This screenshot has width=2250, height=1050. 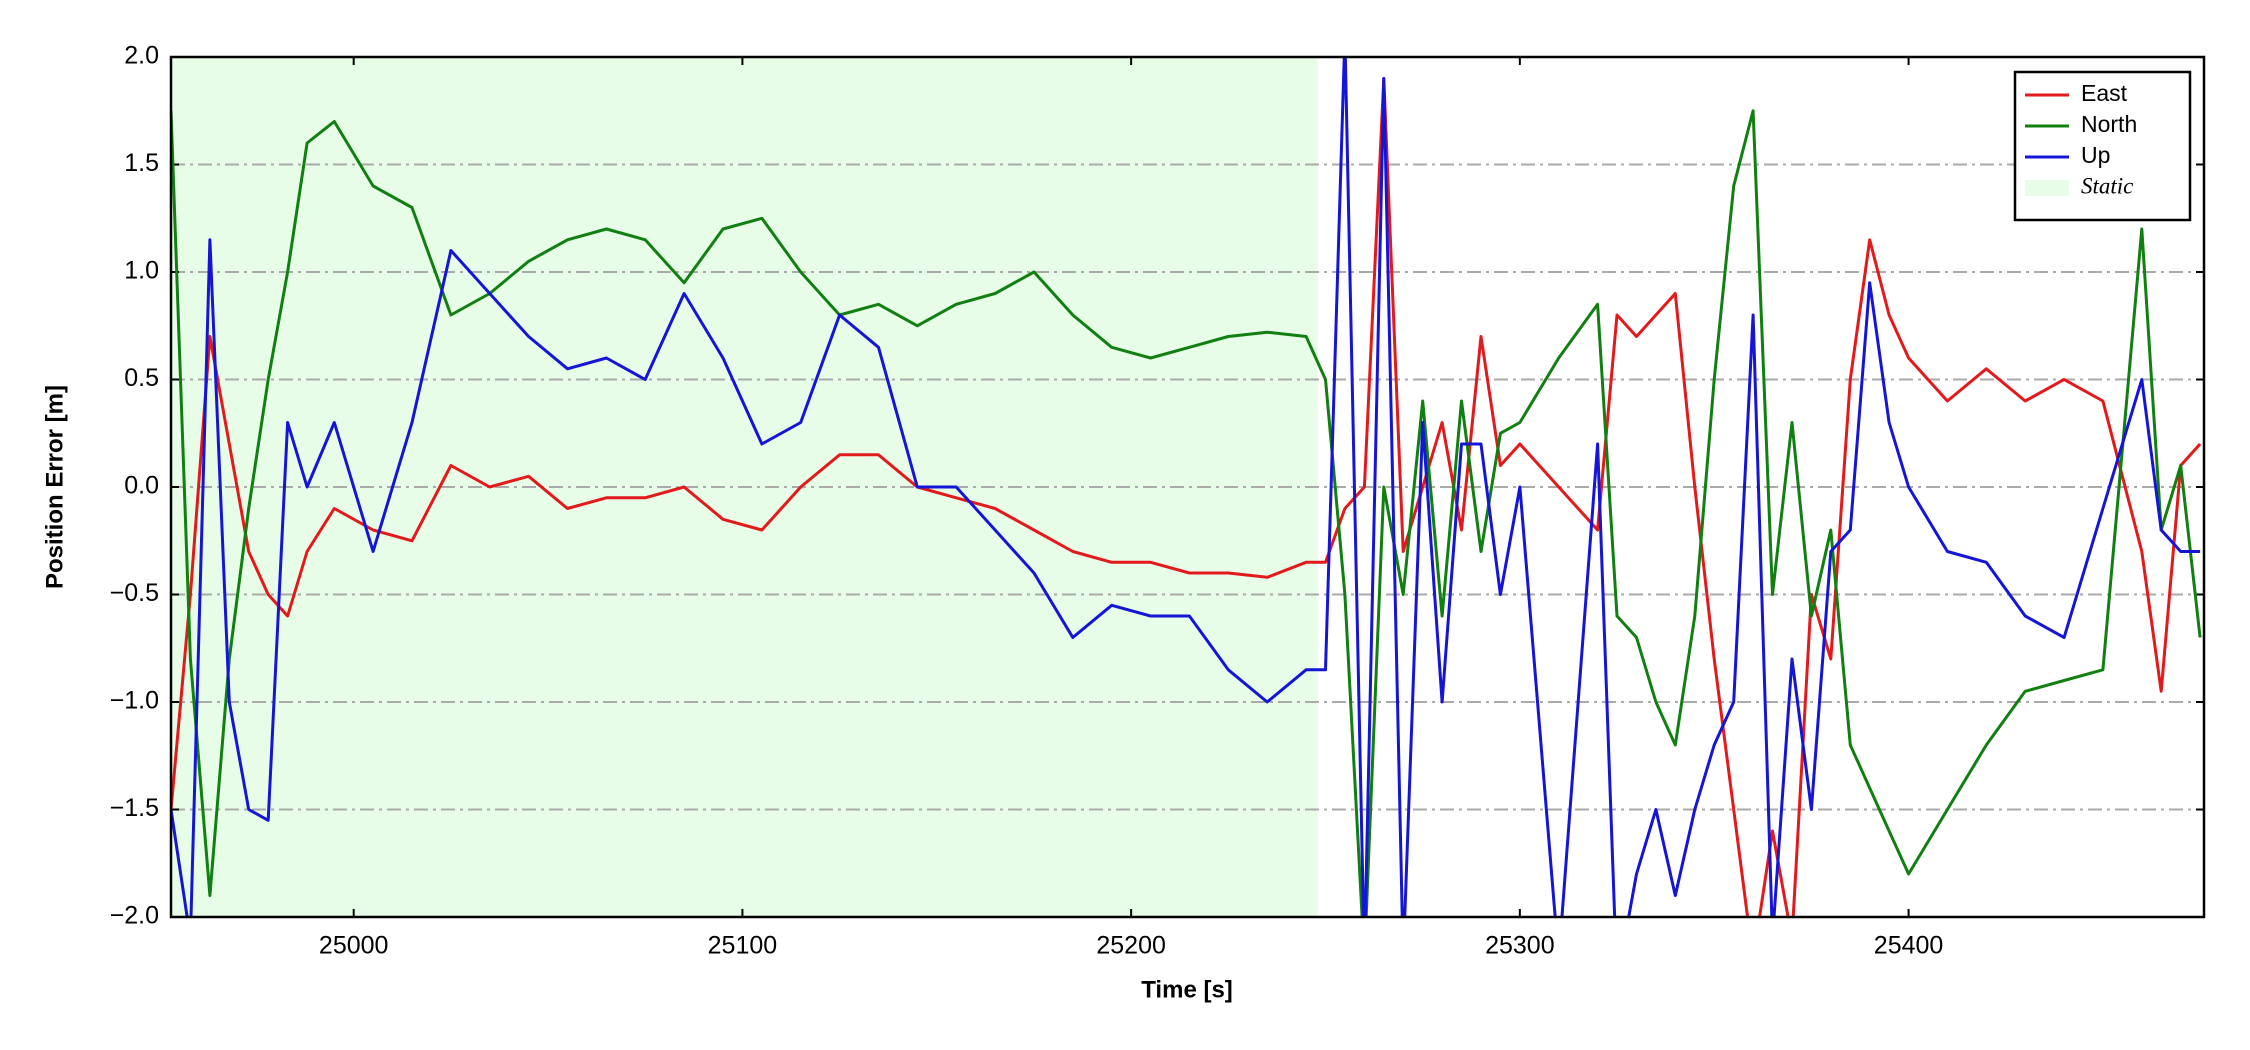 I want to click on x-tick-label: 25300, so click(x=1520, y=946).